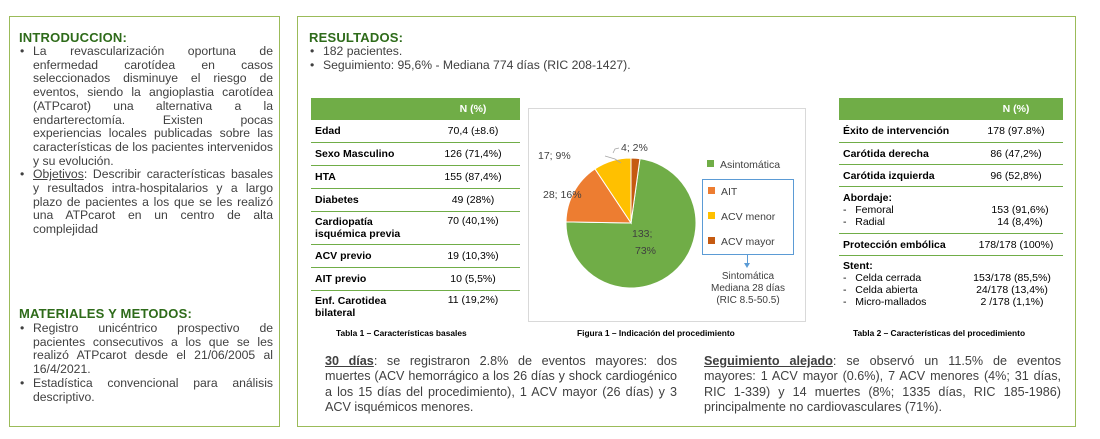 The image size is (1100, 439). What do you see at coordinates (473, 307) in the screenshot?
I see `row-value: 11 (19,2%)` at bounding box center [473, 307].